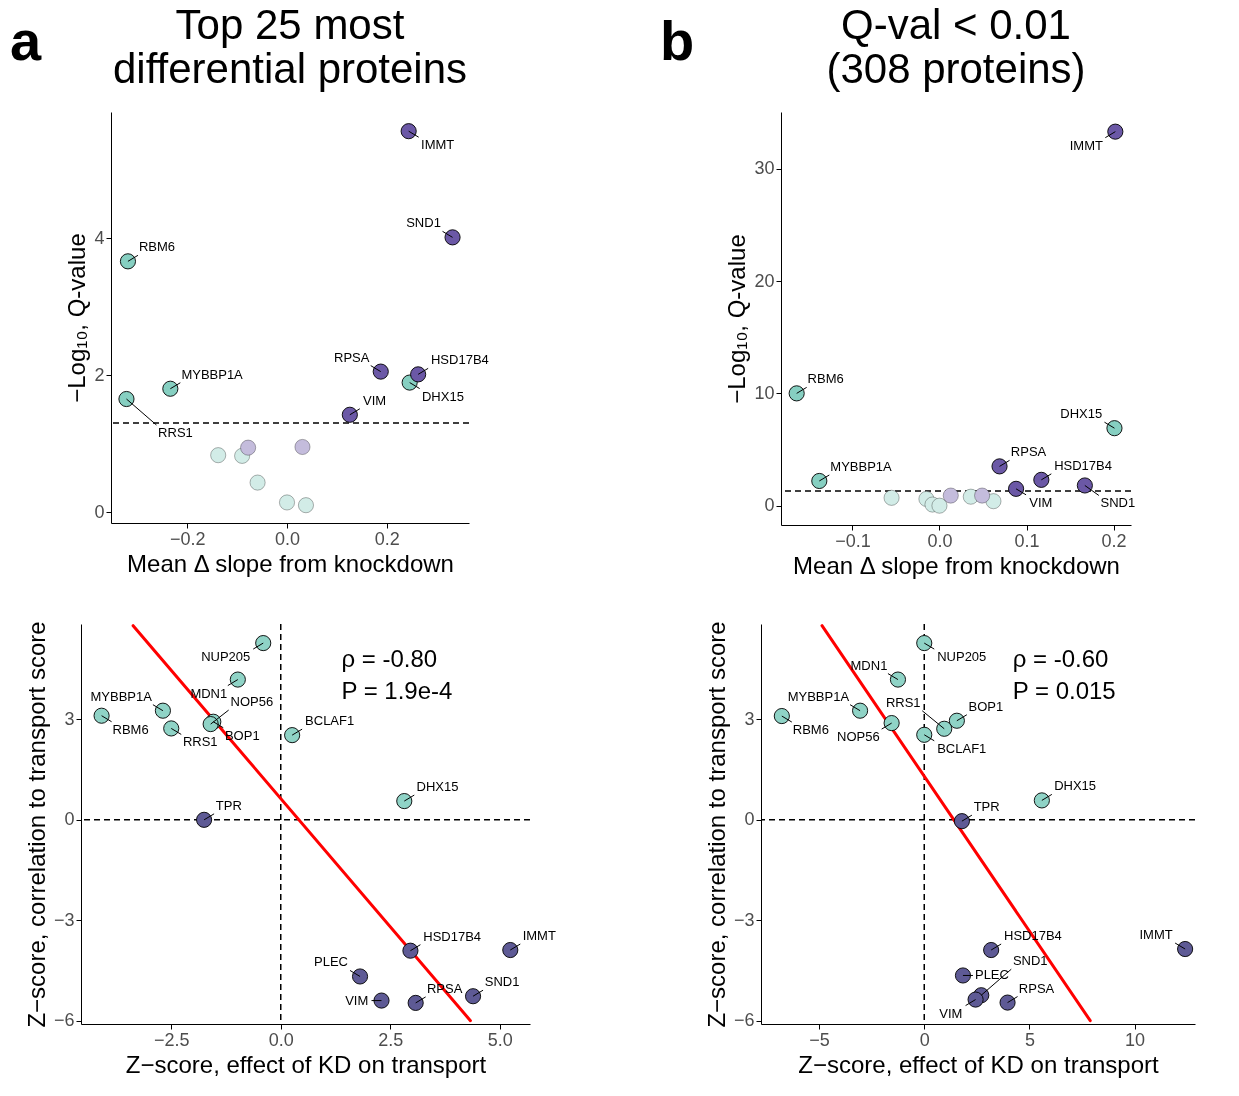 The image size is (1239, 1096). Describe the element at coordinates (986, 807) in the screenshot. I see `data-label: TPR` at that location.